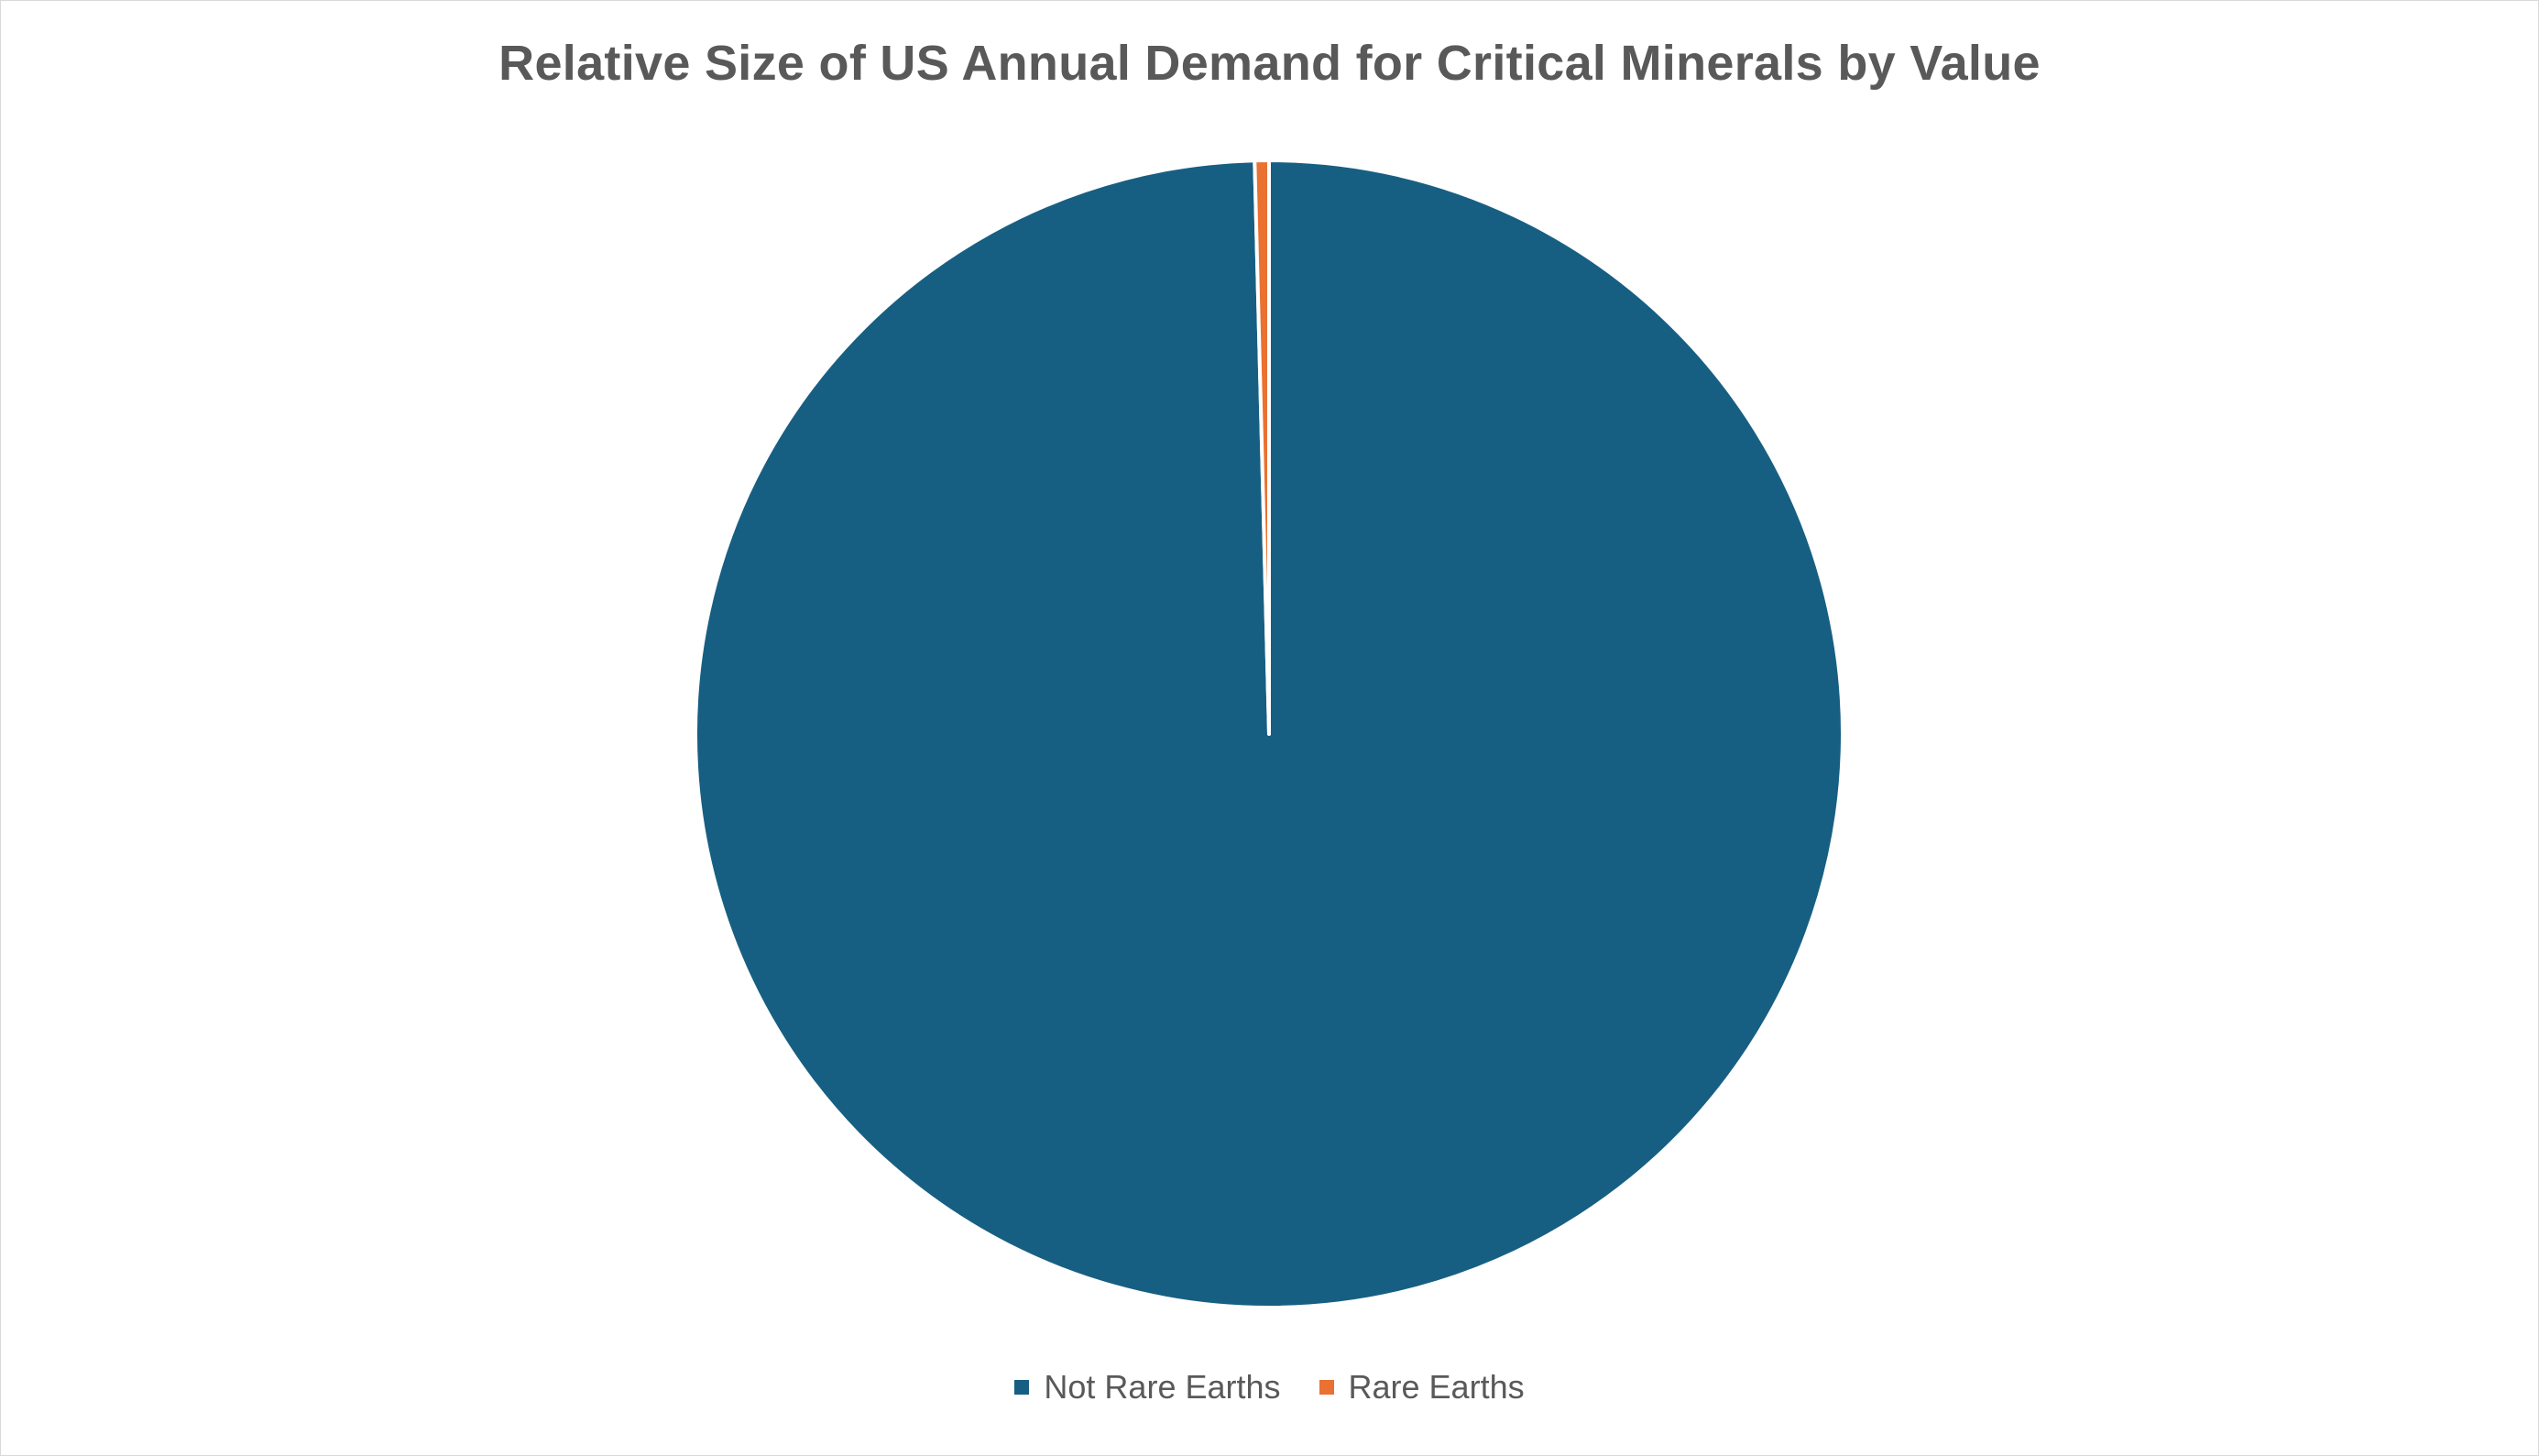 Image resolution: width=2539 pixels, height=1456 pixels. I want to click on legend-item-not-rare-earths: Not Rare Earths, so click(1148, 1387).